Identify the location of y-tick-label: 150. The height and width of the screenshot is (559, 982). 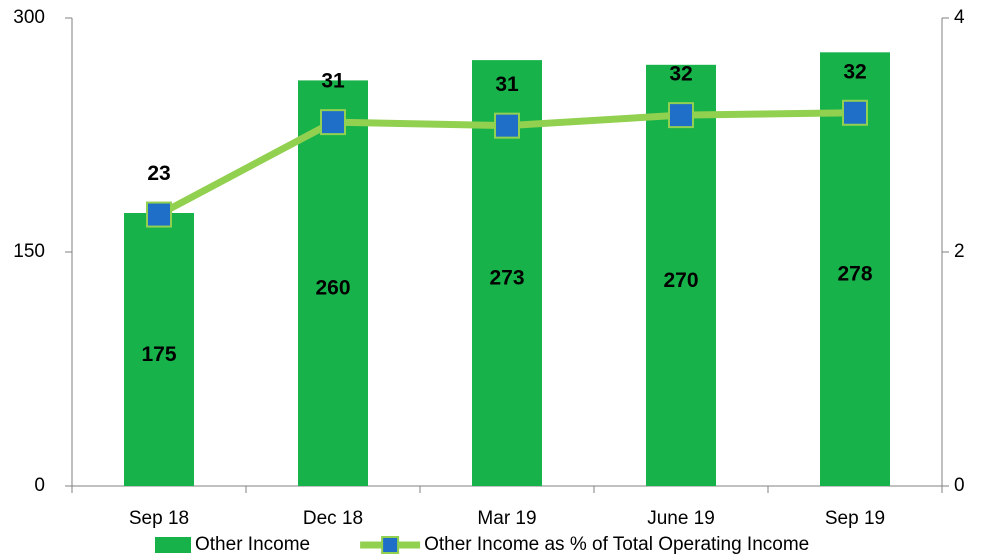
(29, 251).